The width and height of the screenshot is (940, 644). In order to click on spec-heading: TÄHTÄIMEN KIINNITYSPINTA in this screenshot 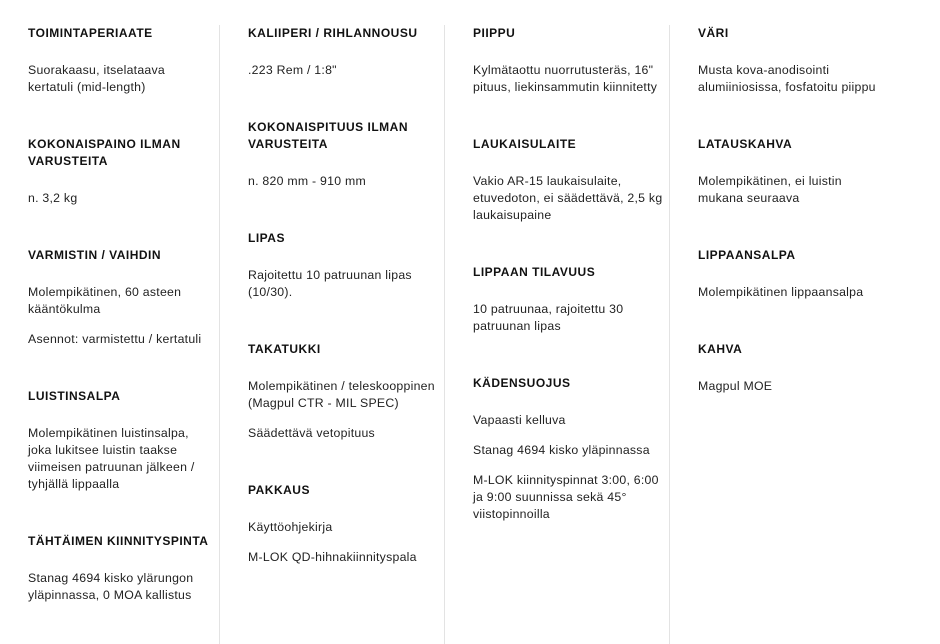, I will do `click(118, 541)`.